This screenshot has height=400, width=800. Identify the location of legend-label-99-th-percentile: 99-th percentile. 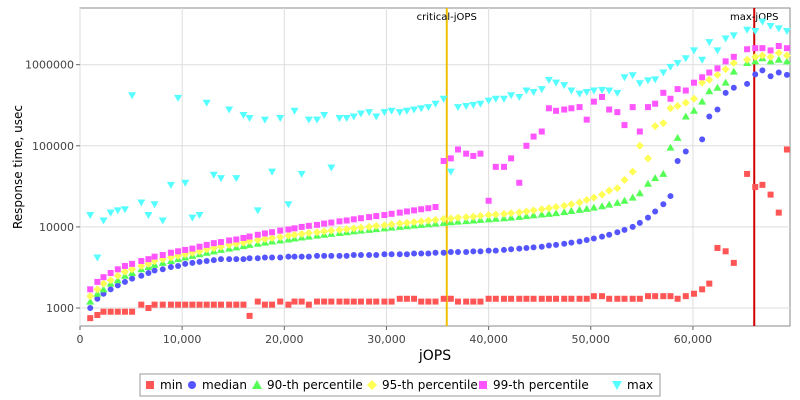
(541, 385).